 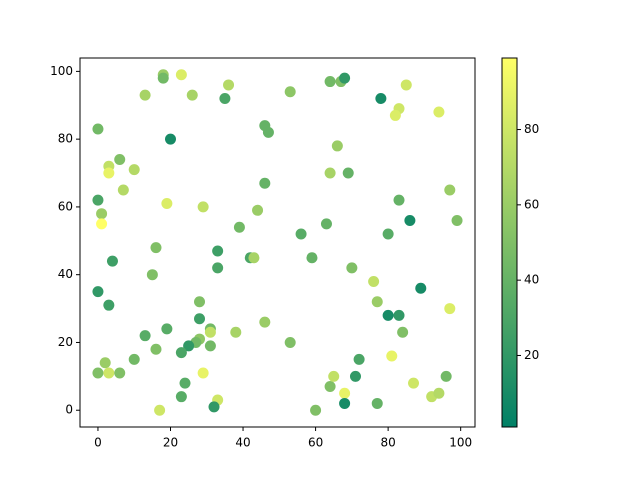 What do you see at coordinates (509, 242) in the screenshot?
I see `colorbar` at bounding box center [509, 242].